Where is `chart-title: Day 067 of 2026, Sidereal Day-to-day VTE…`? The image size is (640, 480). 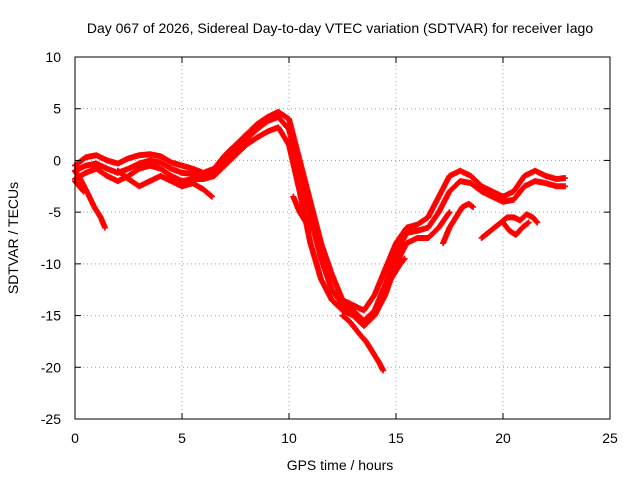 chart-title: Day 067 of 2026, Sidereal Day-to-day VTE… is located at coordinates (340, 28).